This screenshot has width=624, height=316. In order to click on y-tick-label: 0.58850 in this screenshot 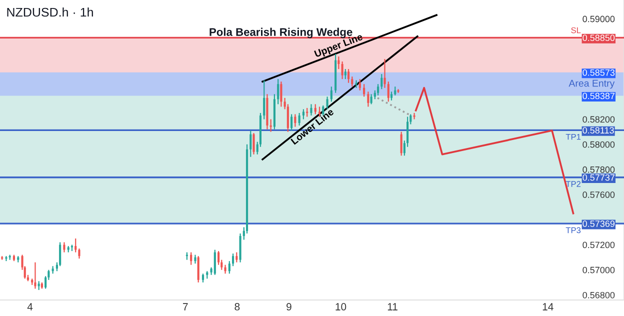, I will do `click(598, 38)`.